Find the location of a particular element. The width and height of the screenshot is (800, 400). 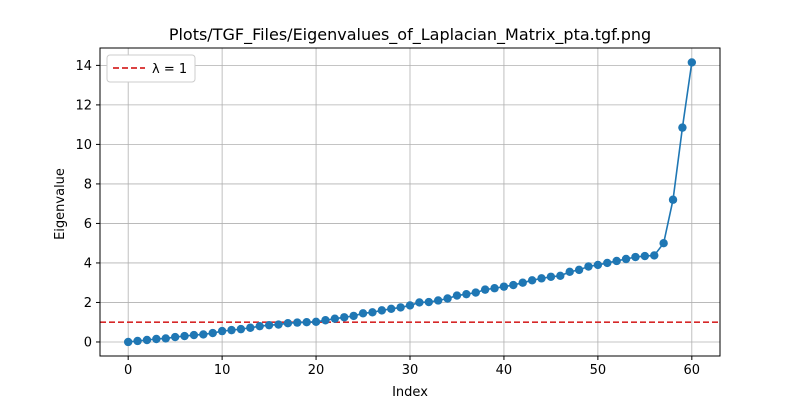

y-tick-label: 4 is located at coordinates (88, 263).